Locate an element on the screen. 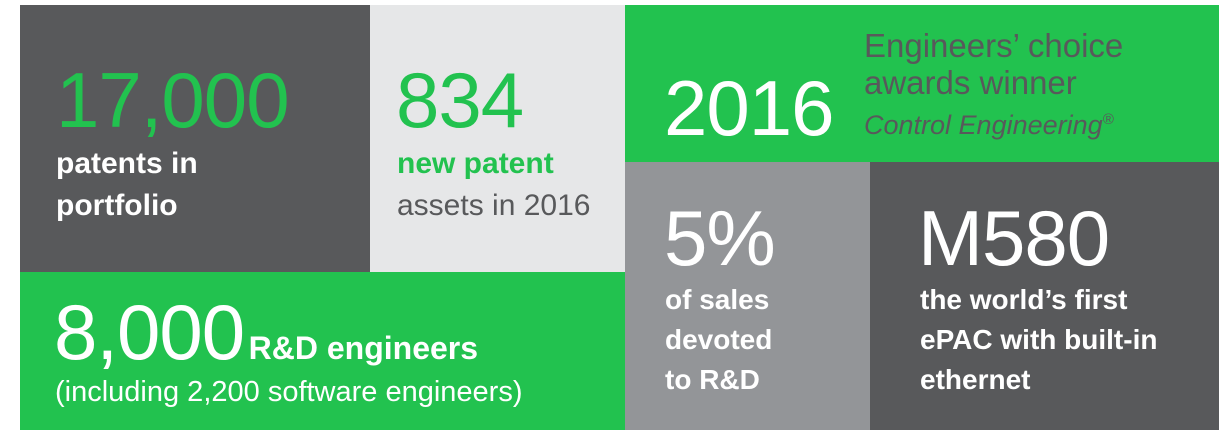 Image resolution: width=1219 pixels, height=432 pixels. sales-text: of sales devoted to R&D is located at coordinates (718, 340).